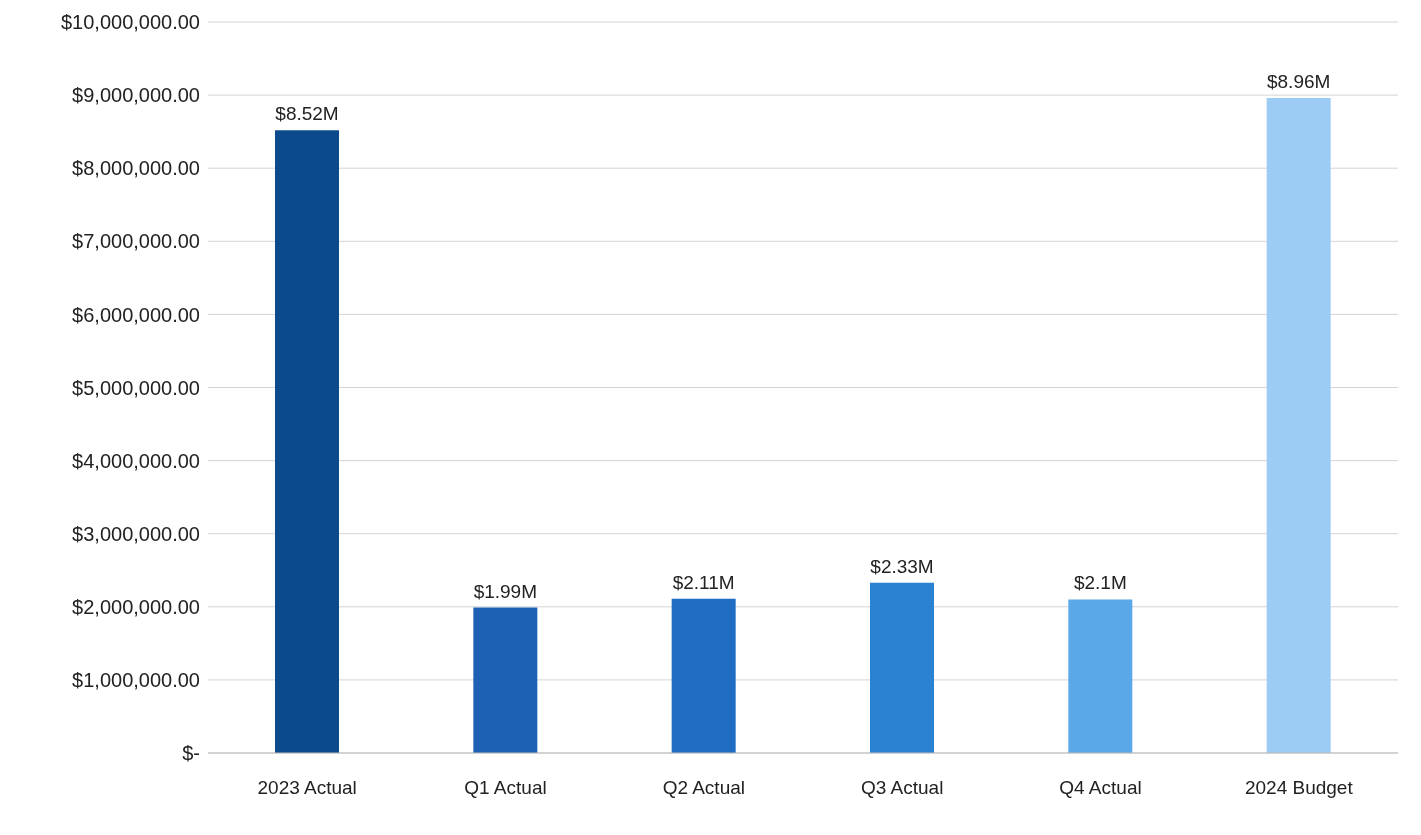 This screenshot has height=835, width=1421. I want to click on data-label: $8.96M, so click(1298, 82).